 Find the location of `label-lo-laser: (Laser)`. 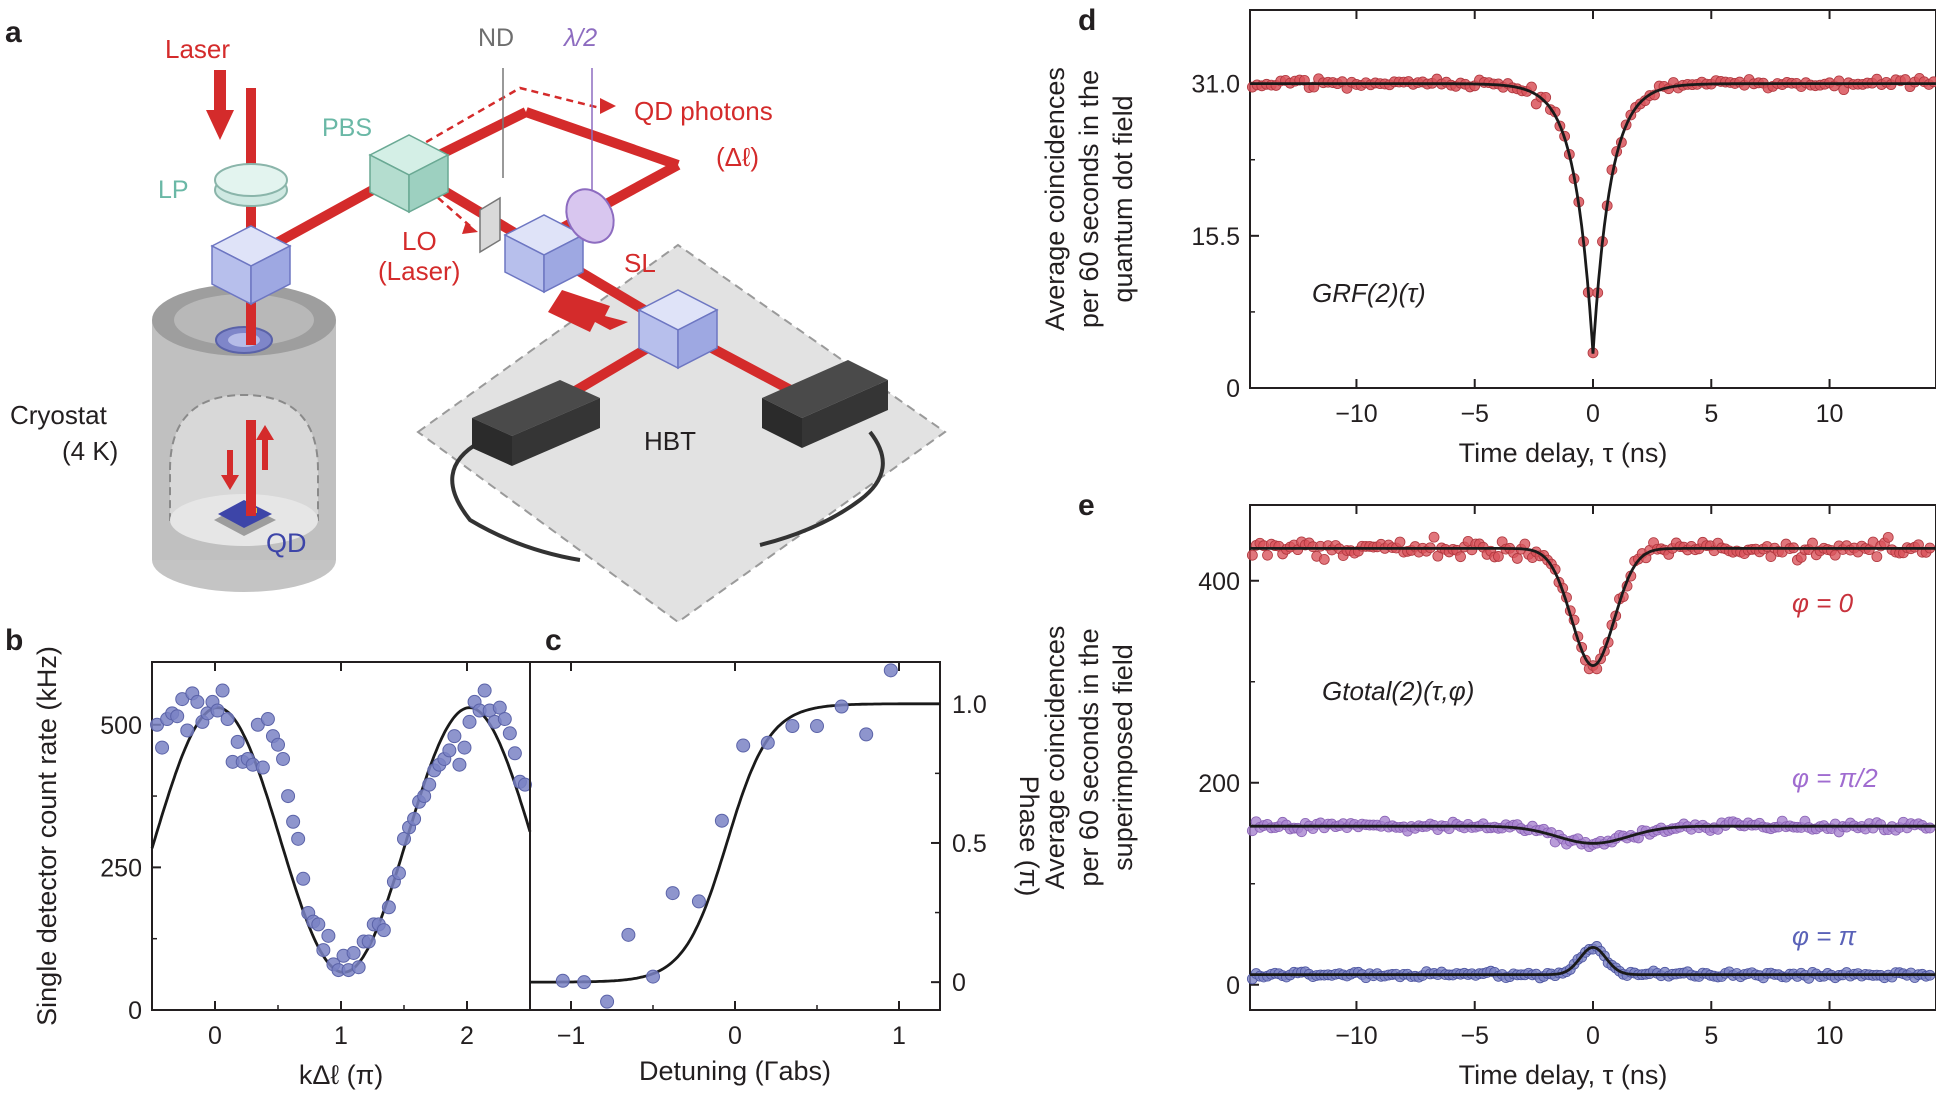

label-lo-laser: (Laser) is located at coordinates (419, 271).